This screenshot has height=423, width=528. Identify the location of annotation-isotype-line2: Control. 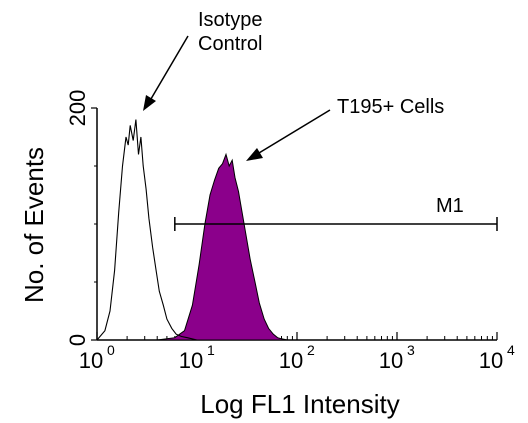
(230, 44).